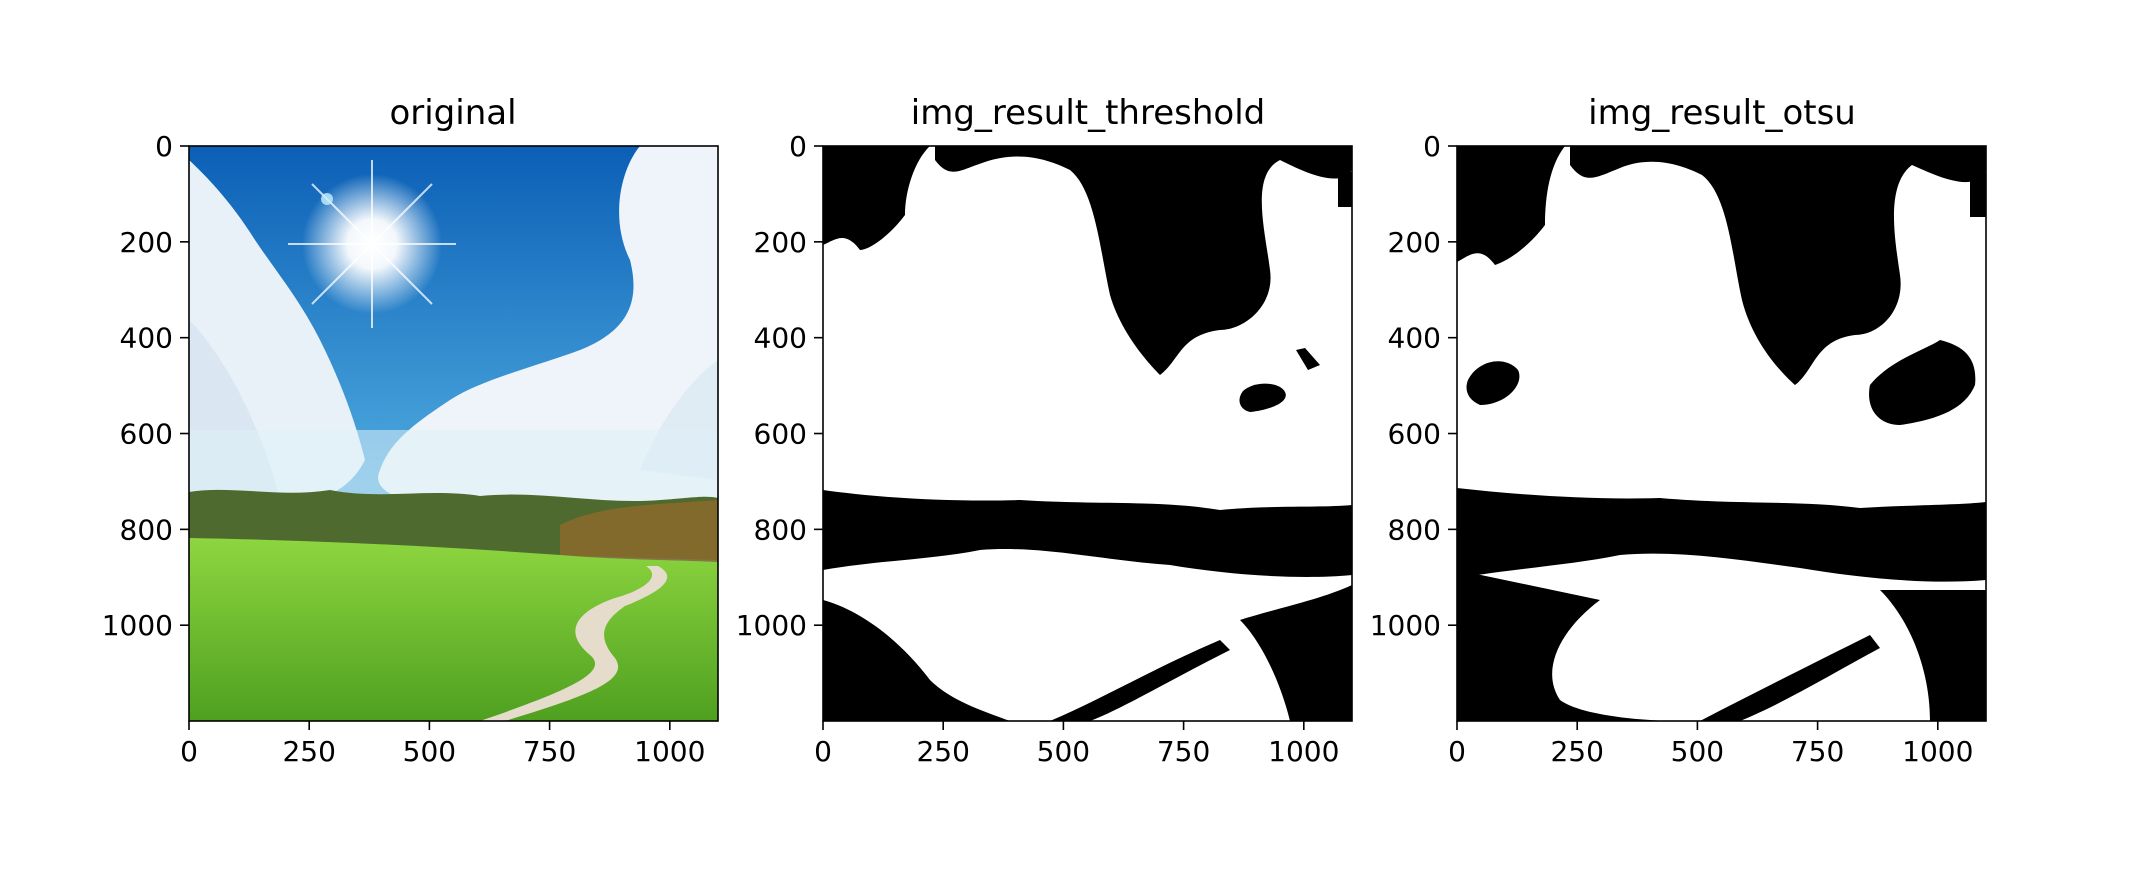 This screenshot has width=2156, height=882. Describe the element at coordinates (1722, 113) in the screenshot. I see `panel-title: img_result_otsu` at that location.